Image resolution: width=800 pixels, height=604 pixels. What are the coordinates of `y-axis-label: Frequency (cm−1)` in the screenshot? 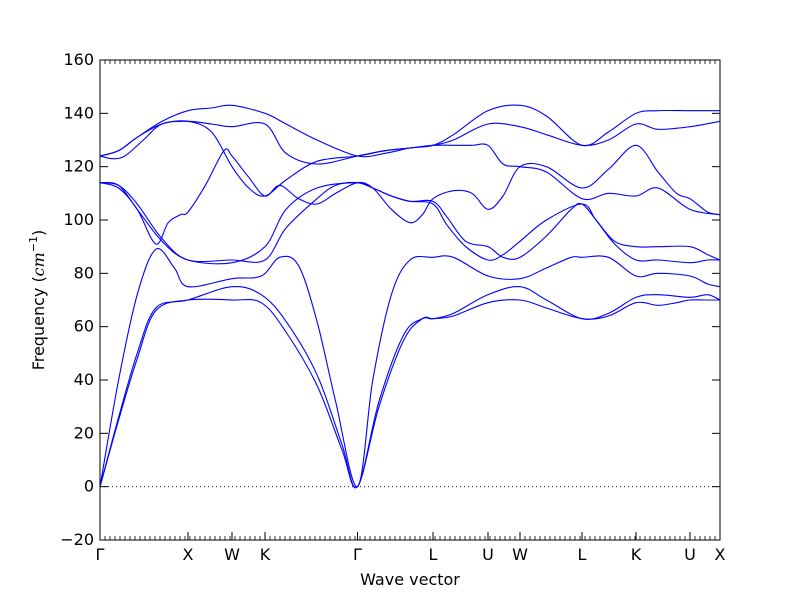 It's located at (37, 300).